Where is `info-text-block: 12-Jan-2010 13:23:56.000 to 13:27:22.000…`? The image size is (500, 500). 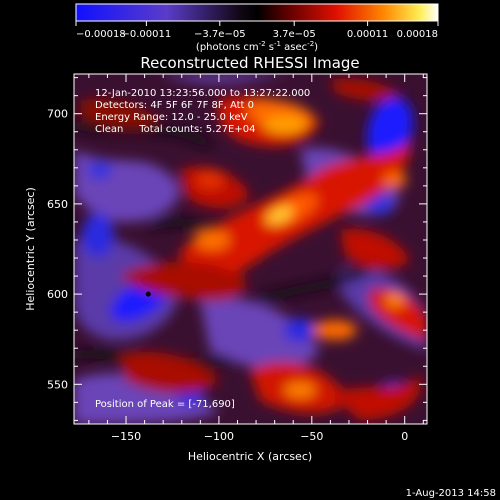
info-text-block: 12-Jan-2010 13:23:56.000 to 13:27:22.000… is located at coordinates (202, 111).